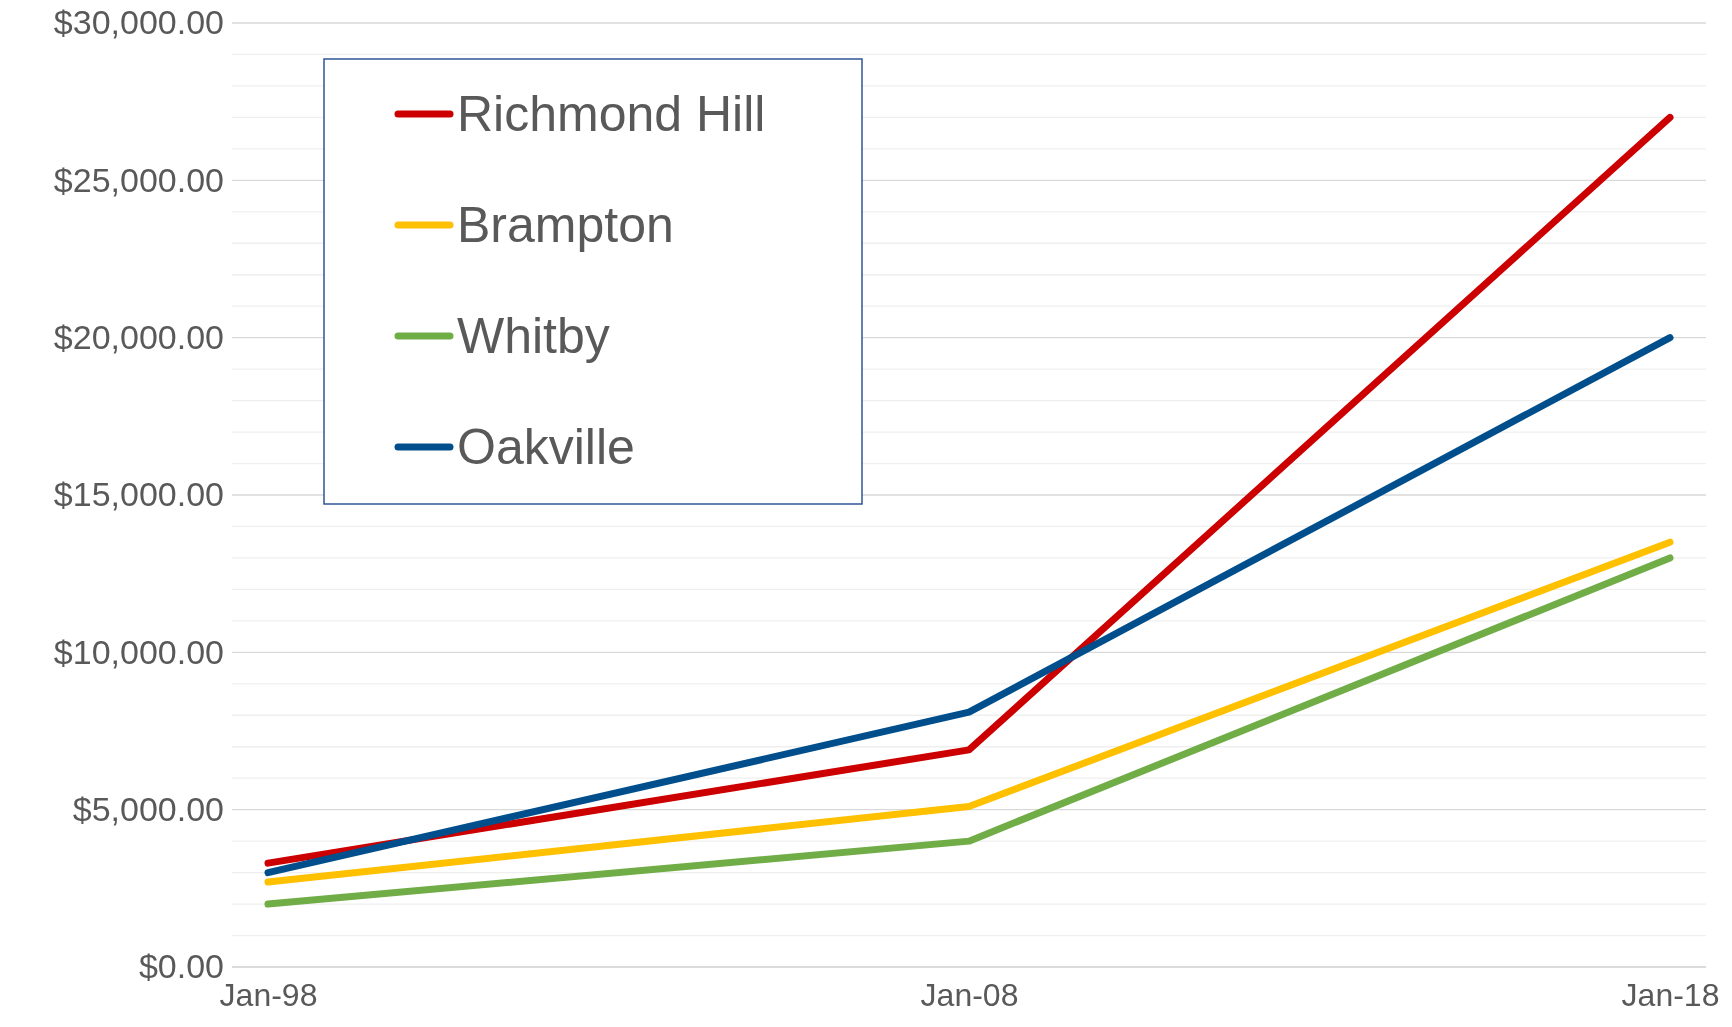 Image resolution: width=1732 pixels, height=1027 pixels. Describe the element at coordinates (533, 336) in the screenshot. I see `legend-label: Whitby` at that location.